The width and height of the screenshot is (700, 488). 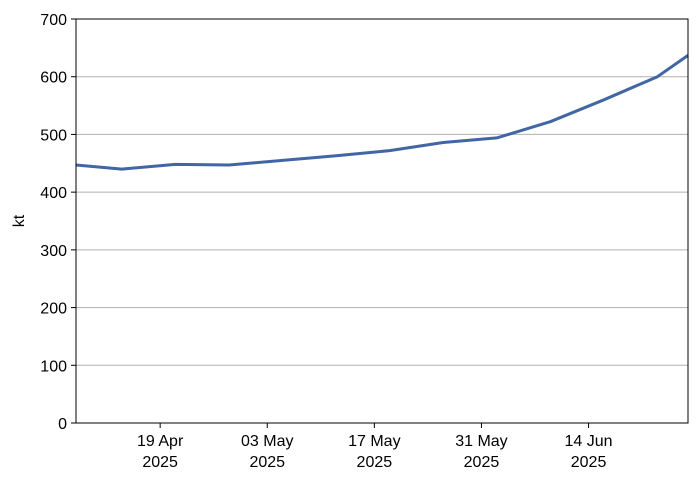 What do you see at coordinates (58, 222) in the screenshot?
I see `y-axis-ticks: 0 100 200 300 400 500 600 700` at bounding box center [58, 222].